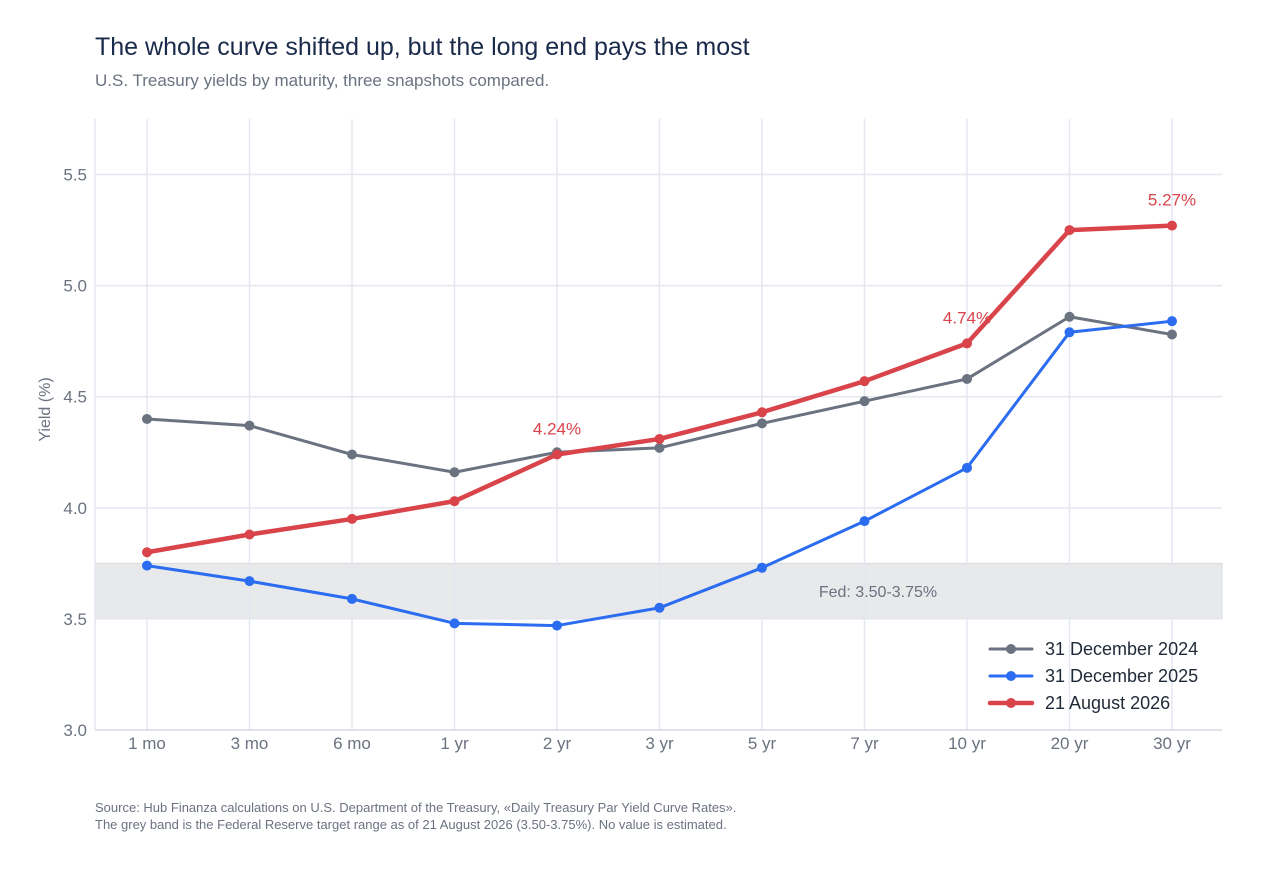  What do you see at coordinates (1107, 703) in the screenshot?
I see `legend-label: 21 August 2026` at bounding box center [1107, 703].